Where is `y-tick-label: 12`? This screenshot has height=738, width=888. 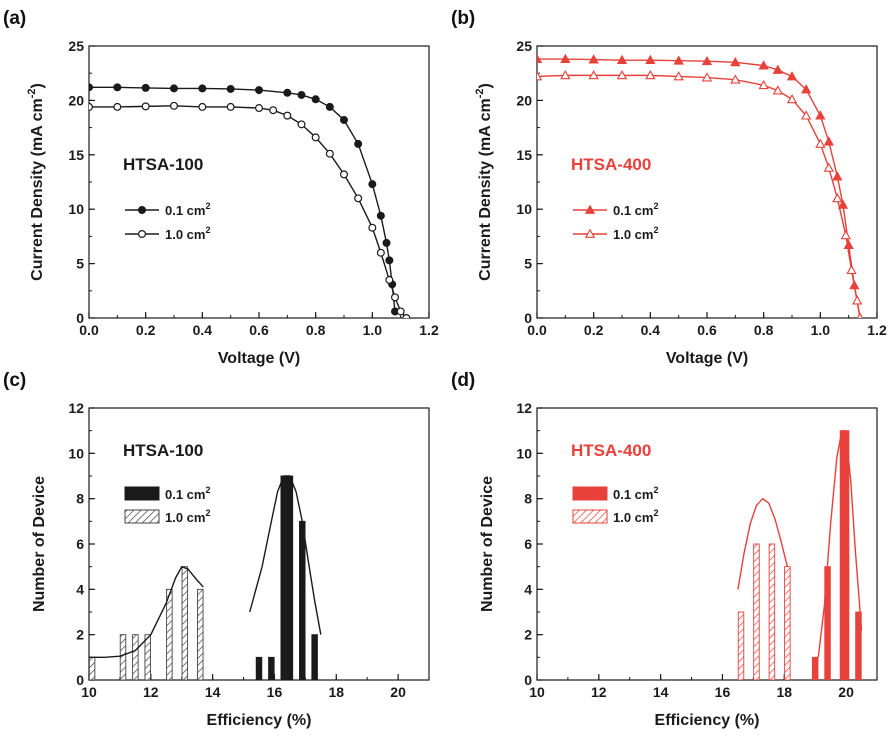
y-tick-label: 12 is located at coordinates (524, 408).